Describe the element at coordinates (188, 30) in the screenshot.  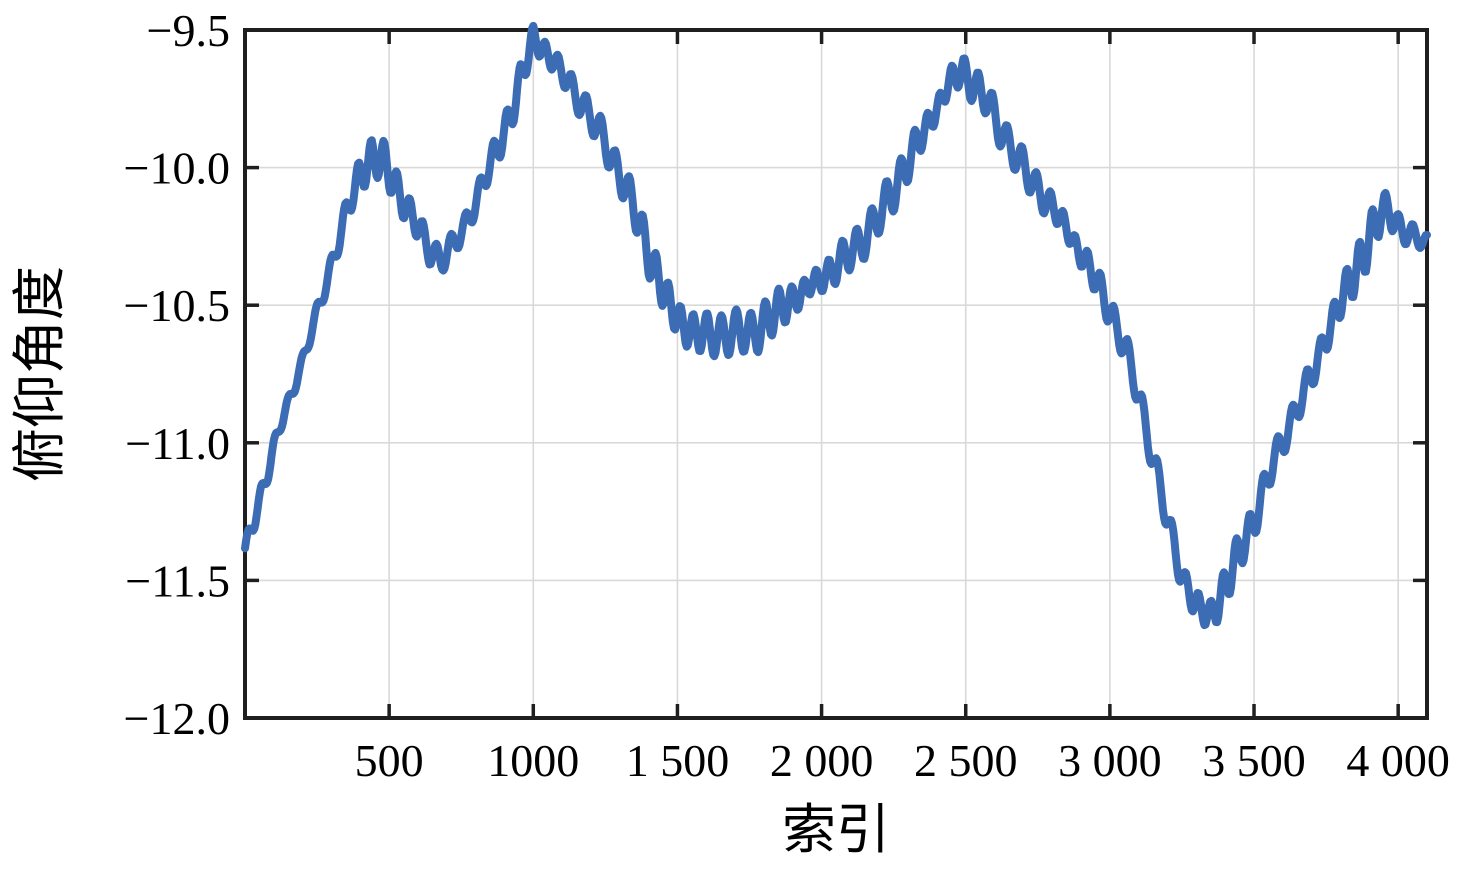
I see `y-tick-label: −9.5` at that location.